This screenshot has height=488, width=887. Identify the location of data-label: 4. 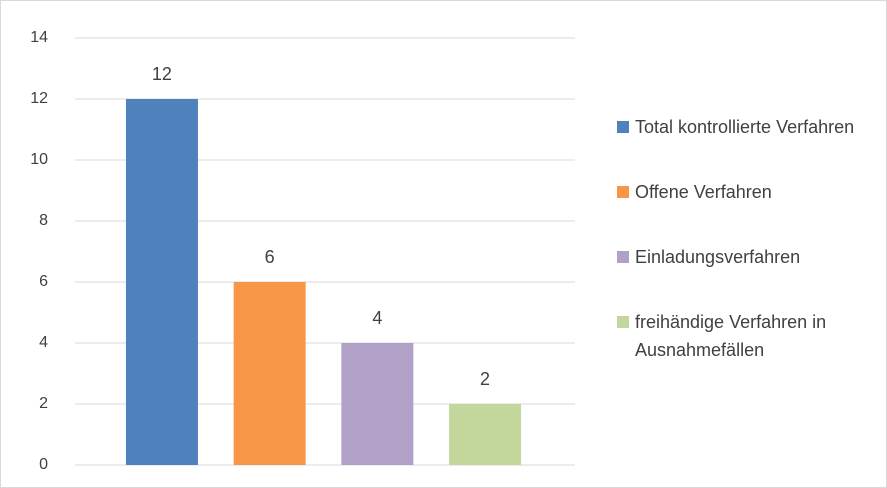
(377, 318).